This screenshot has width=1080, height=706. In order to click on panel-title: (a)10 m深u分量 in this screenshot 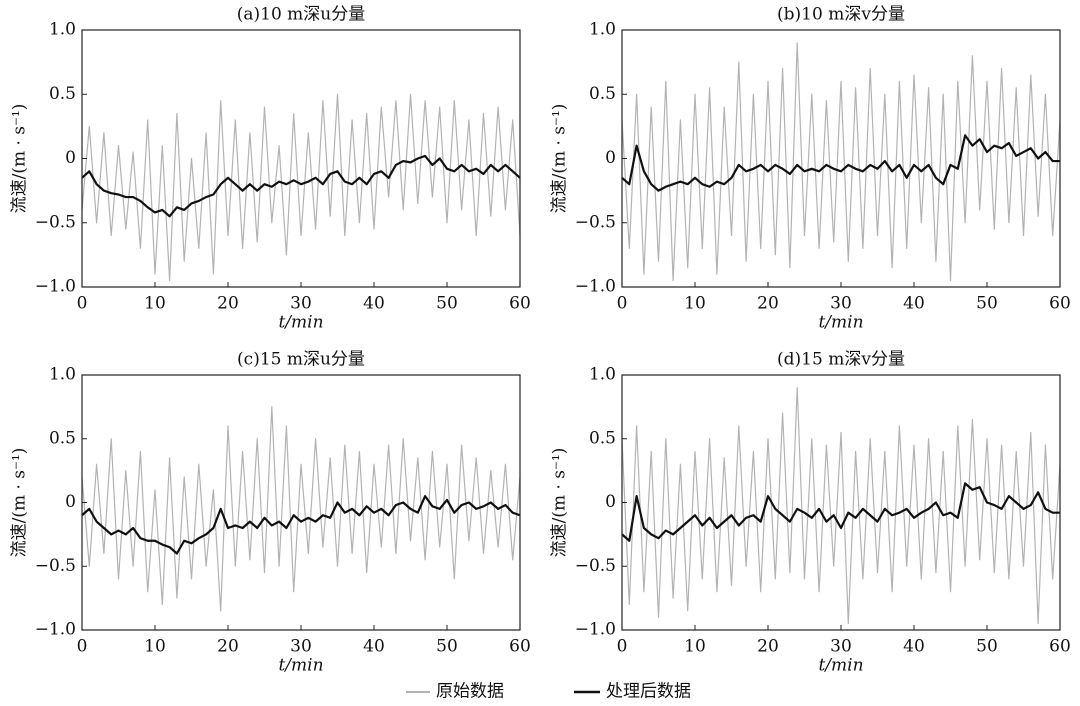, I will do `click(301, 15)`.